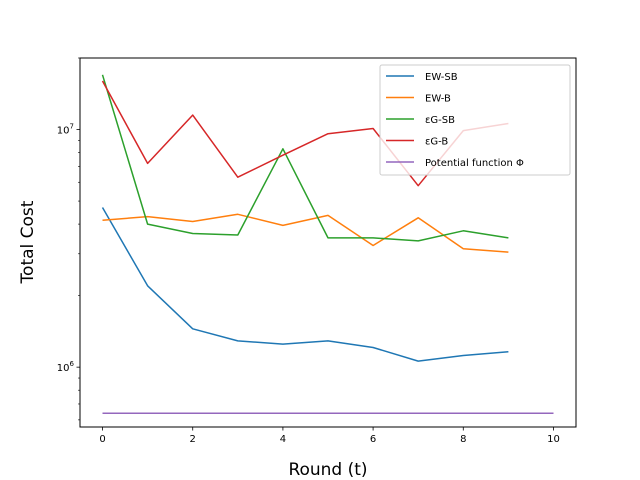 The image size is (640, 480). What do you see at coordinates (329, 436) in the screenshot?
I see `x-axis: 0 2 4 6 8 10` at bounding box center [329, 436].